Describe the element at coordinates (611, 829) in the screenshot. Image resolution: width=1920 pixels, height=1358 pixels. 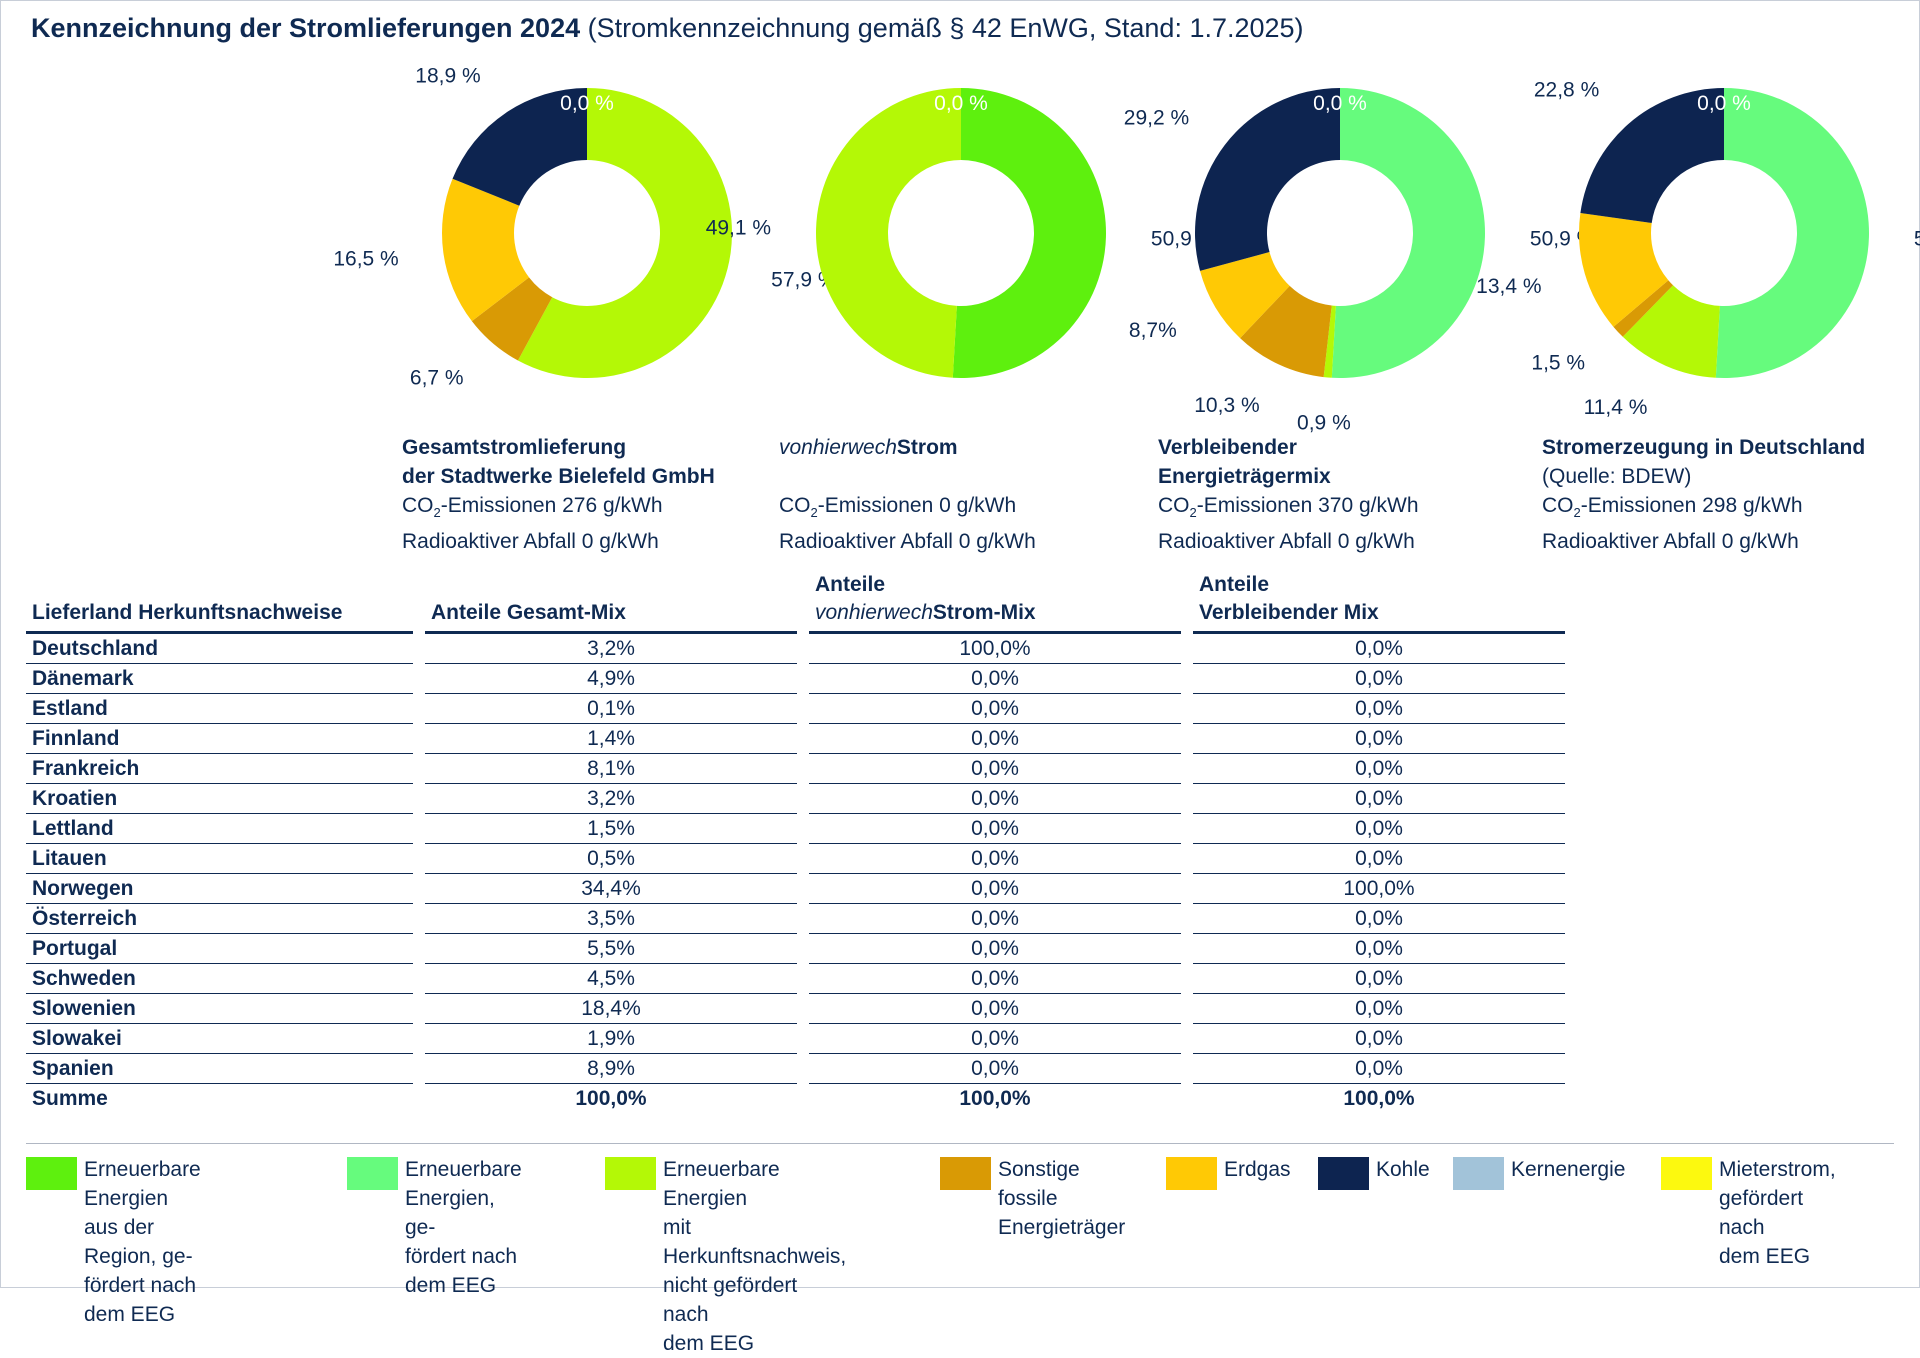
I see `cell-total: 1,5%` at that location.